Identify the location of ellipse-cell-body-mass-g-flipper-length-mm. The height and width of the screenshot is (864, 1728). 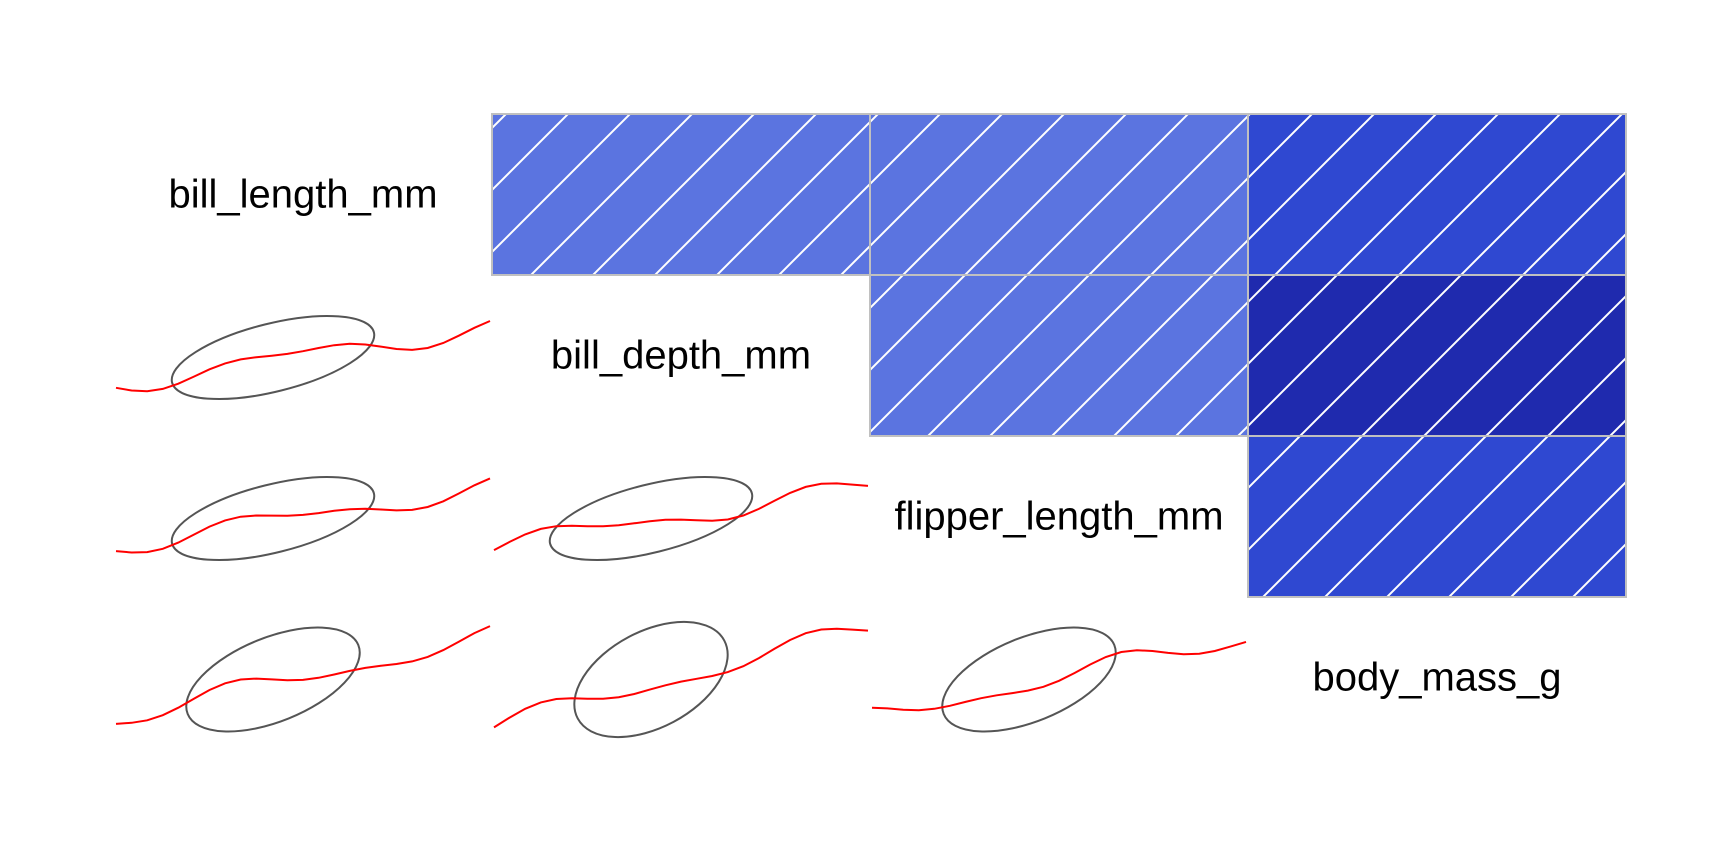
(1059, 679).